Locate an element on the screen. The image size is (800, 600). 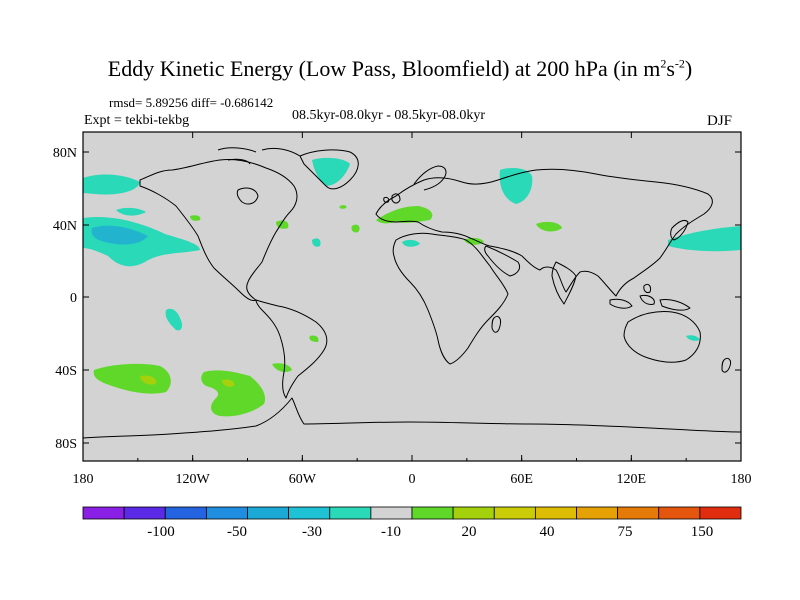
lon-tick-label: 60E is located at coordinates (521, 479).